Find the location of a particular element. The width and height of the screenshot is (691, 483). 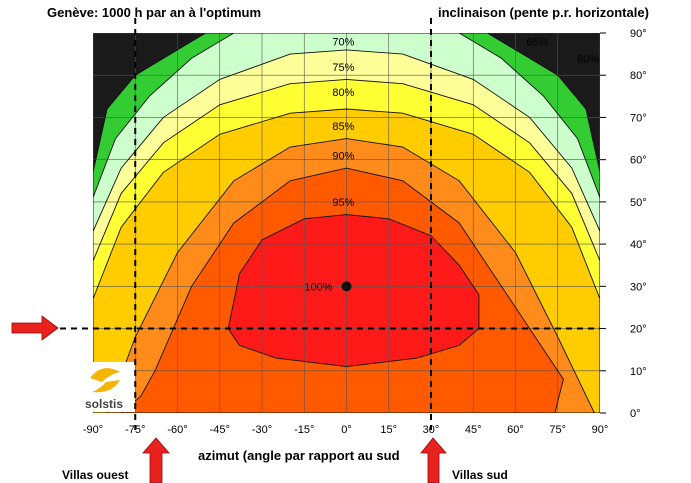

band-above-95-contour is located at coordinates (353, 291).